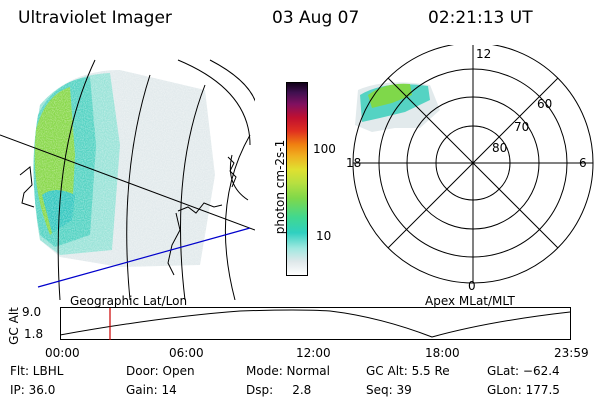 The image size is (600, 400). I want to click on x-tick-2359: 23:59, so click(571, 353).